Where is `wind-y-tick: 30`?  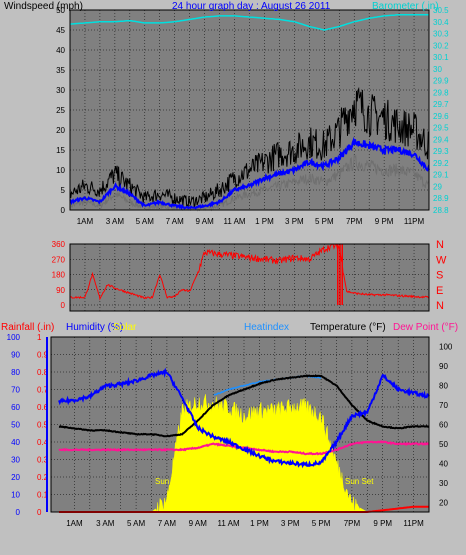
wind-y-tick: 30 is located at coordinates (60, 90).